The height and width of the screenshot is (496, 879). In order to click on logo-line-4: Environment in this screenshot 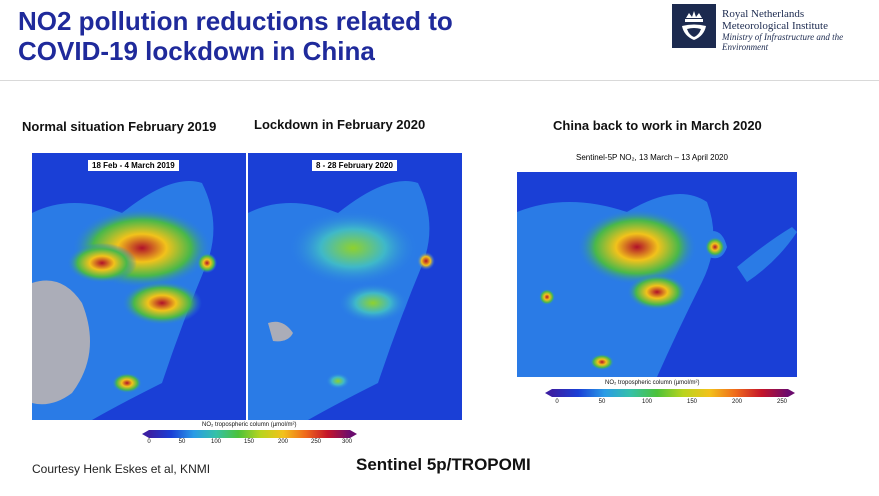, I will do `click(745, 47)`.